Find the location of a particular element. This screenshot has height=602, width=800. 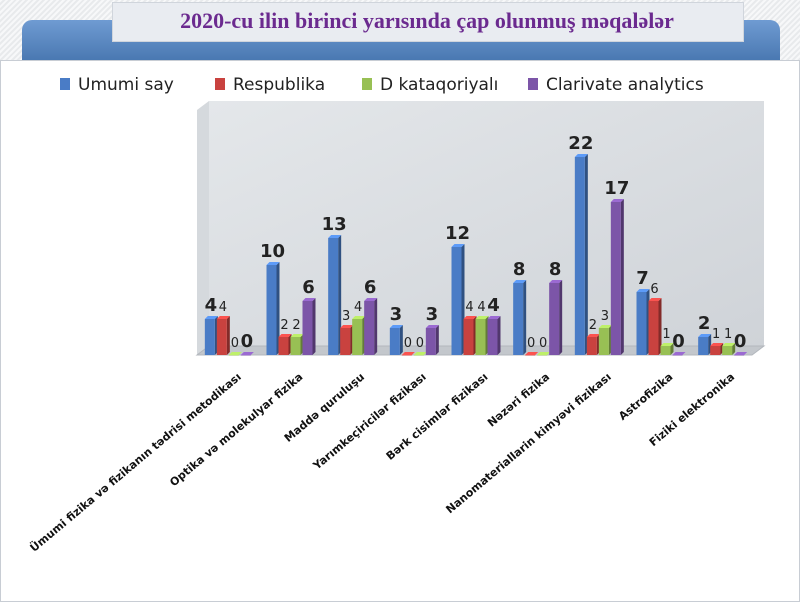

data-label: 13 is located at coordinates (334, 224).